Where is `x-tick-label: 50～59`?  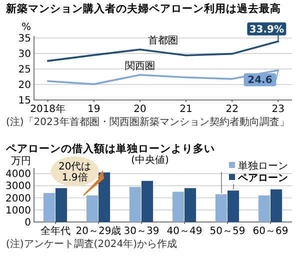 x-tick-label: 50～59 is located at coordinates (228, 231).